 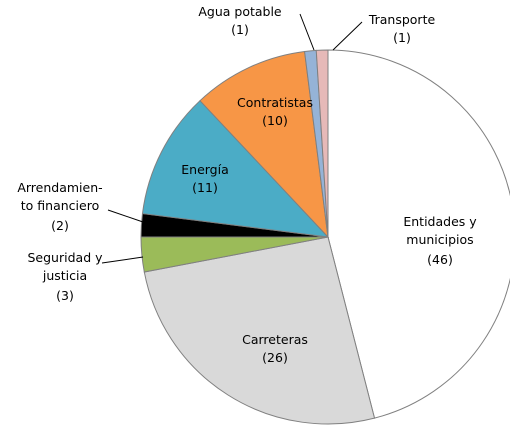 What do you see at coordinates (205, 187) in the screenshot?
I see `value-label: (11)` at bounding box center [205, 187].